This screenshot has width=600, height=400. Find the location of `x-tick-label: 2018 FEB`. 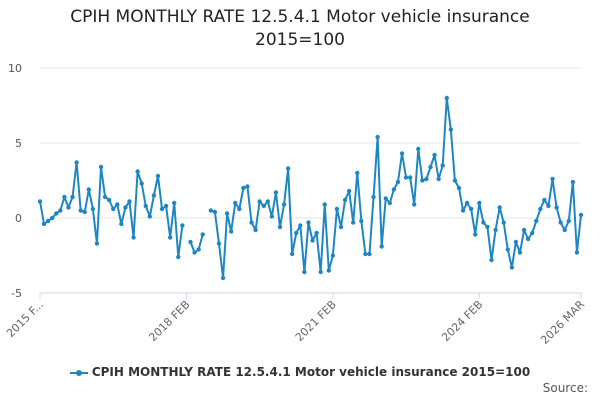

x-tick-label: 2018 FEB is located at coordinates (169, 321).